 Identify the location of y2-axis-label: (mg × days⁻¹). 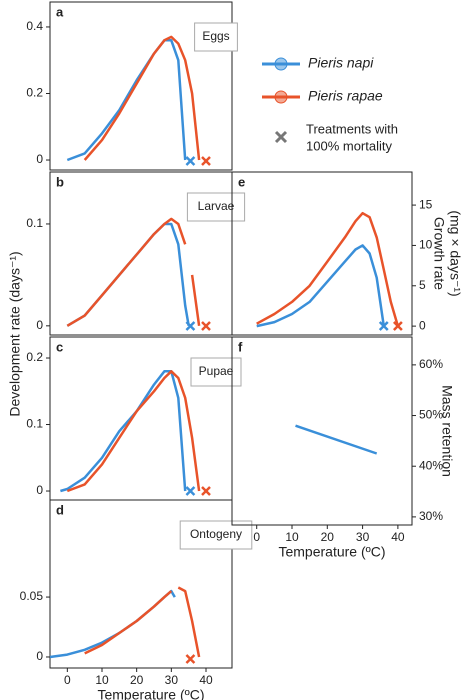
(455, 253).